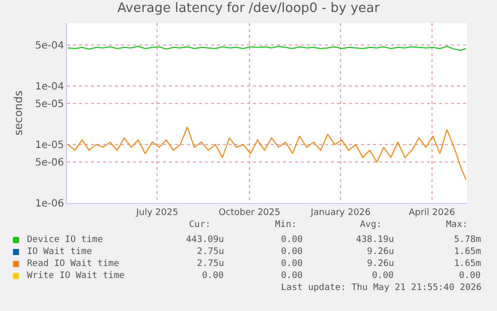  Describe the element at coordinates (65, 240) in the screenshot. I see `legend-label: Device IO time` at that location.